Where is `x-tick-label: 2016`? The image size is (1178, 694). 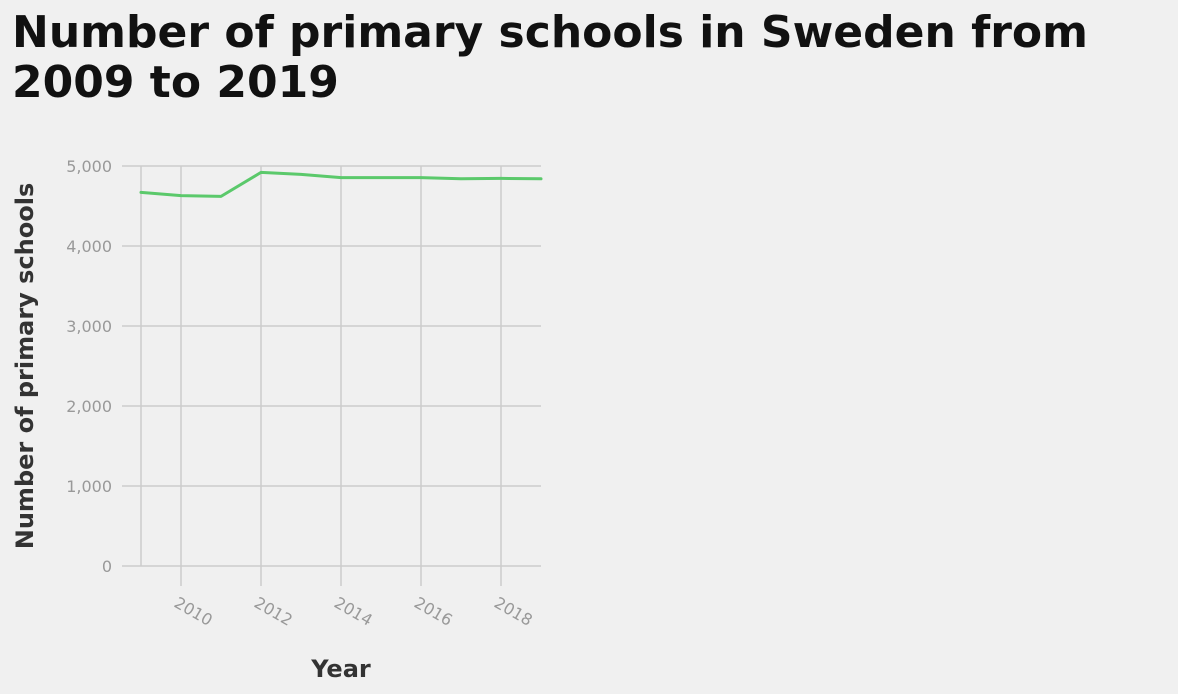
x-tick-label: 2016 is located at coordinates (433, 611).